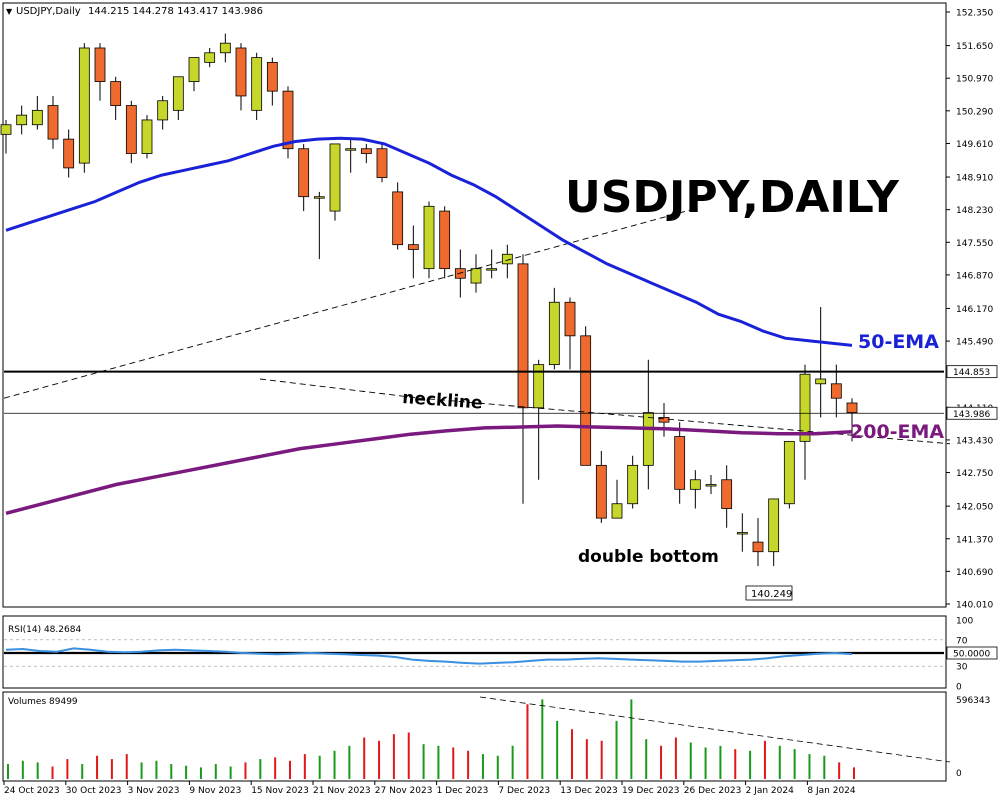 Image resolution: width=1000 pixels, height=800 pixels. What do you see at coordinates (974, 343) in the screenshot?
I see `price-tick-label: 145.490` at bounding box center [974, 343].